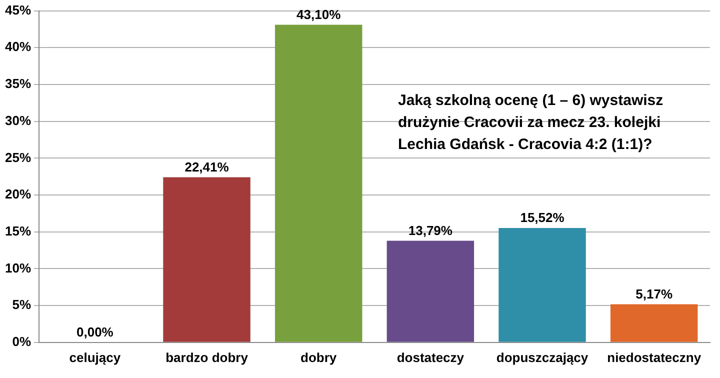 This screenshot has height=378, width=720. I want to click on y-tick-label: 25%, so click(18, 157).